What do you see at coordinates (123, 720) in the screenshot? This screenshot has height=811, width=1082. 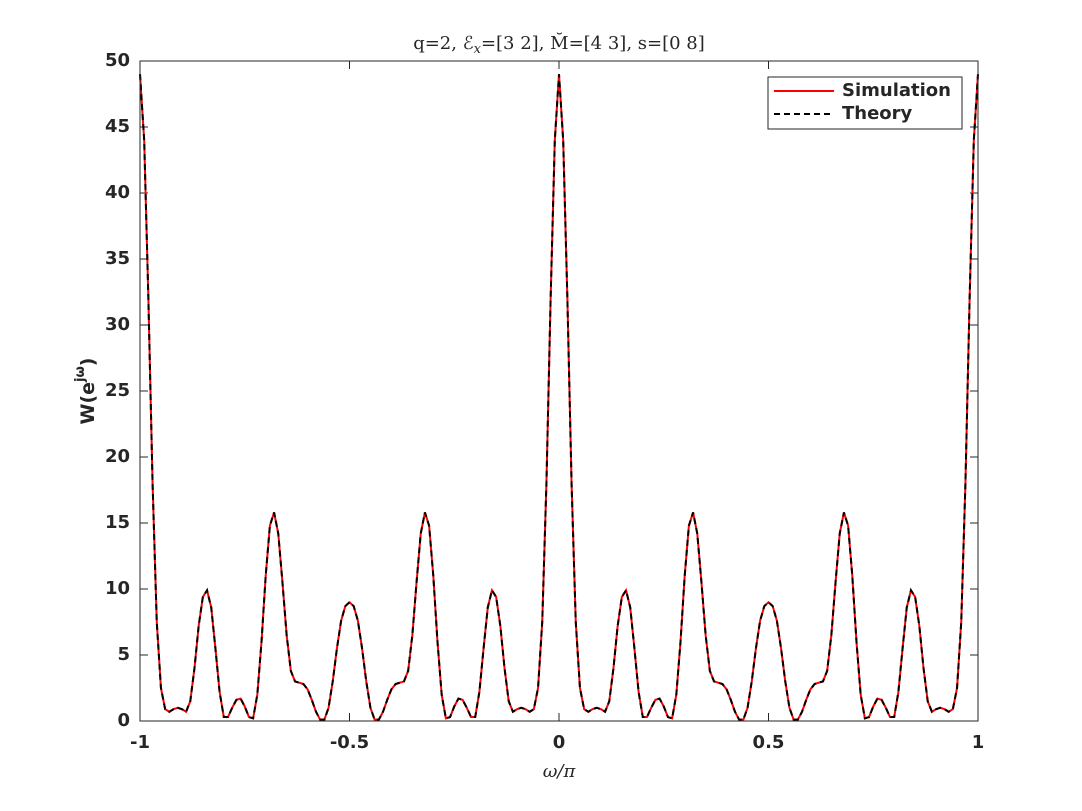 I see `y-tick-label: 0` at bounding box center [123, 720].